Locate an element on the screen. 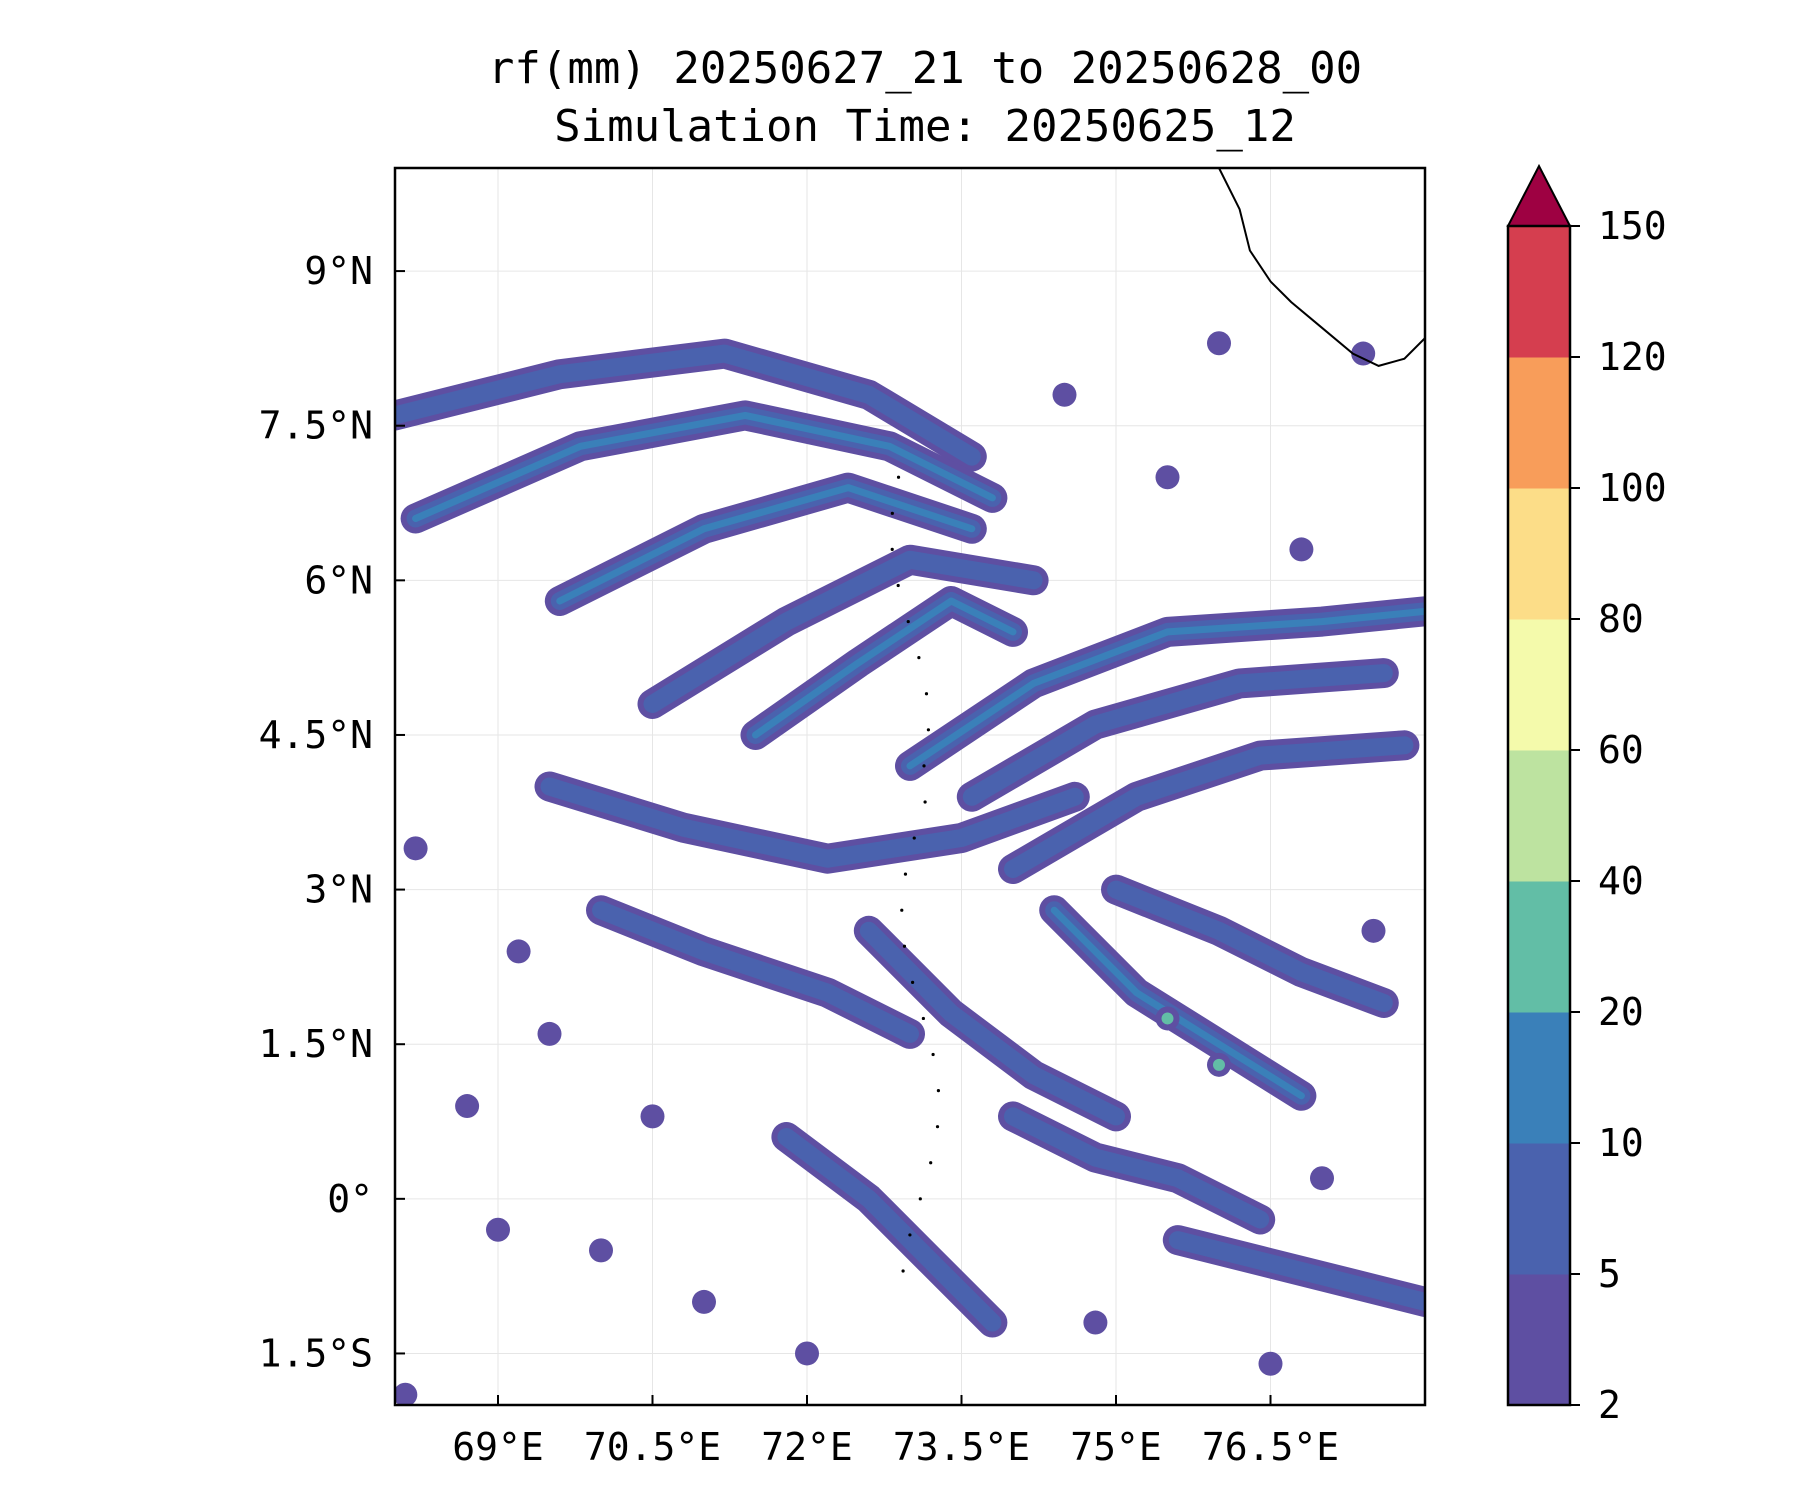 The width and height of the screenshot is (1800, 1500). colorbar-tick-label: 5 is located at coordinates (1609, 1274).